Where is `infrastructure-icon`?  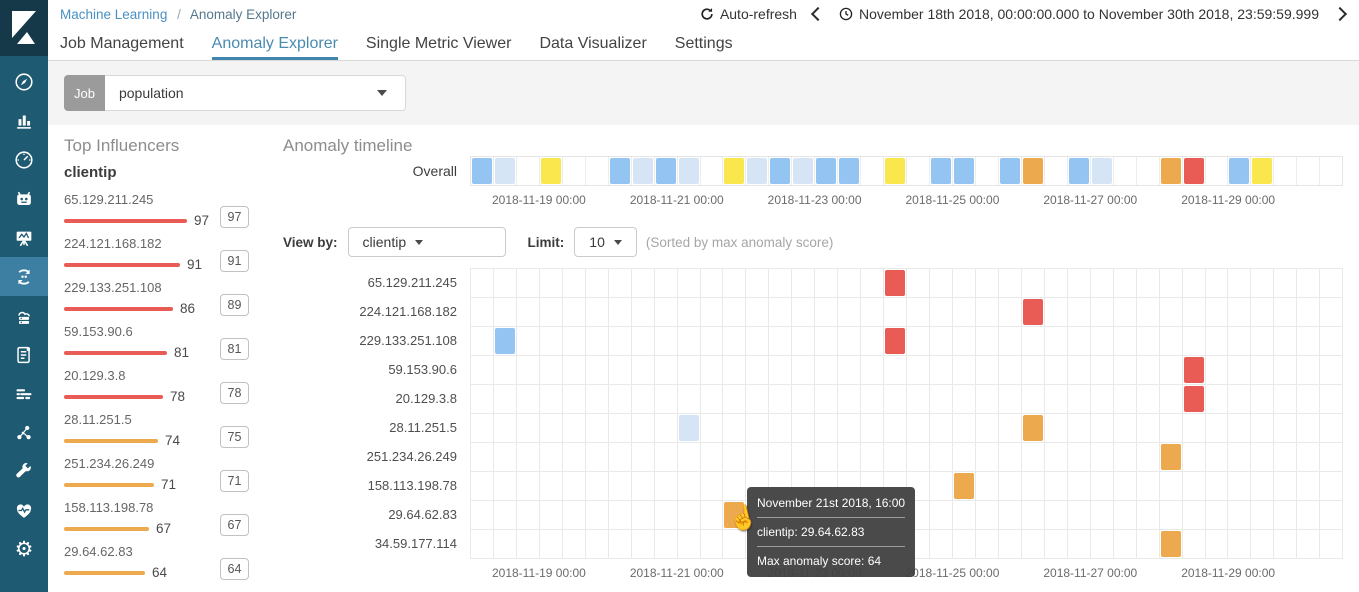
infrastructure-icon is located at coordinates (24, 315).